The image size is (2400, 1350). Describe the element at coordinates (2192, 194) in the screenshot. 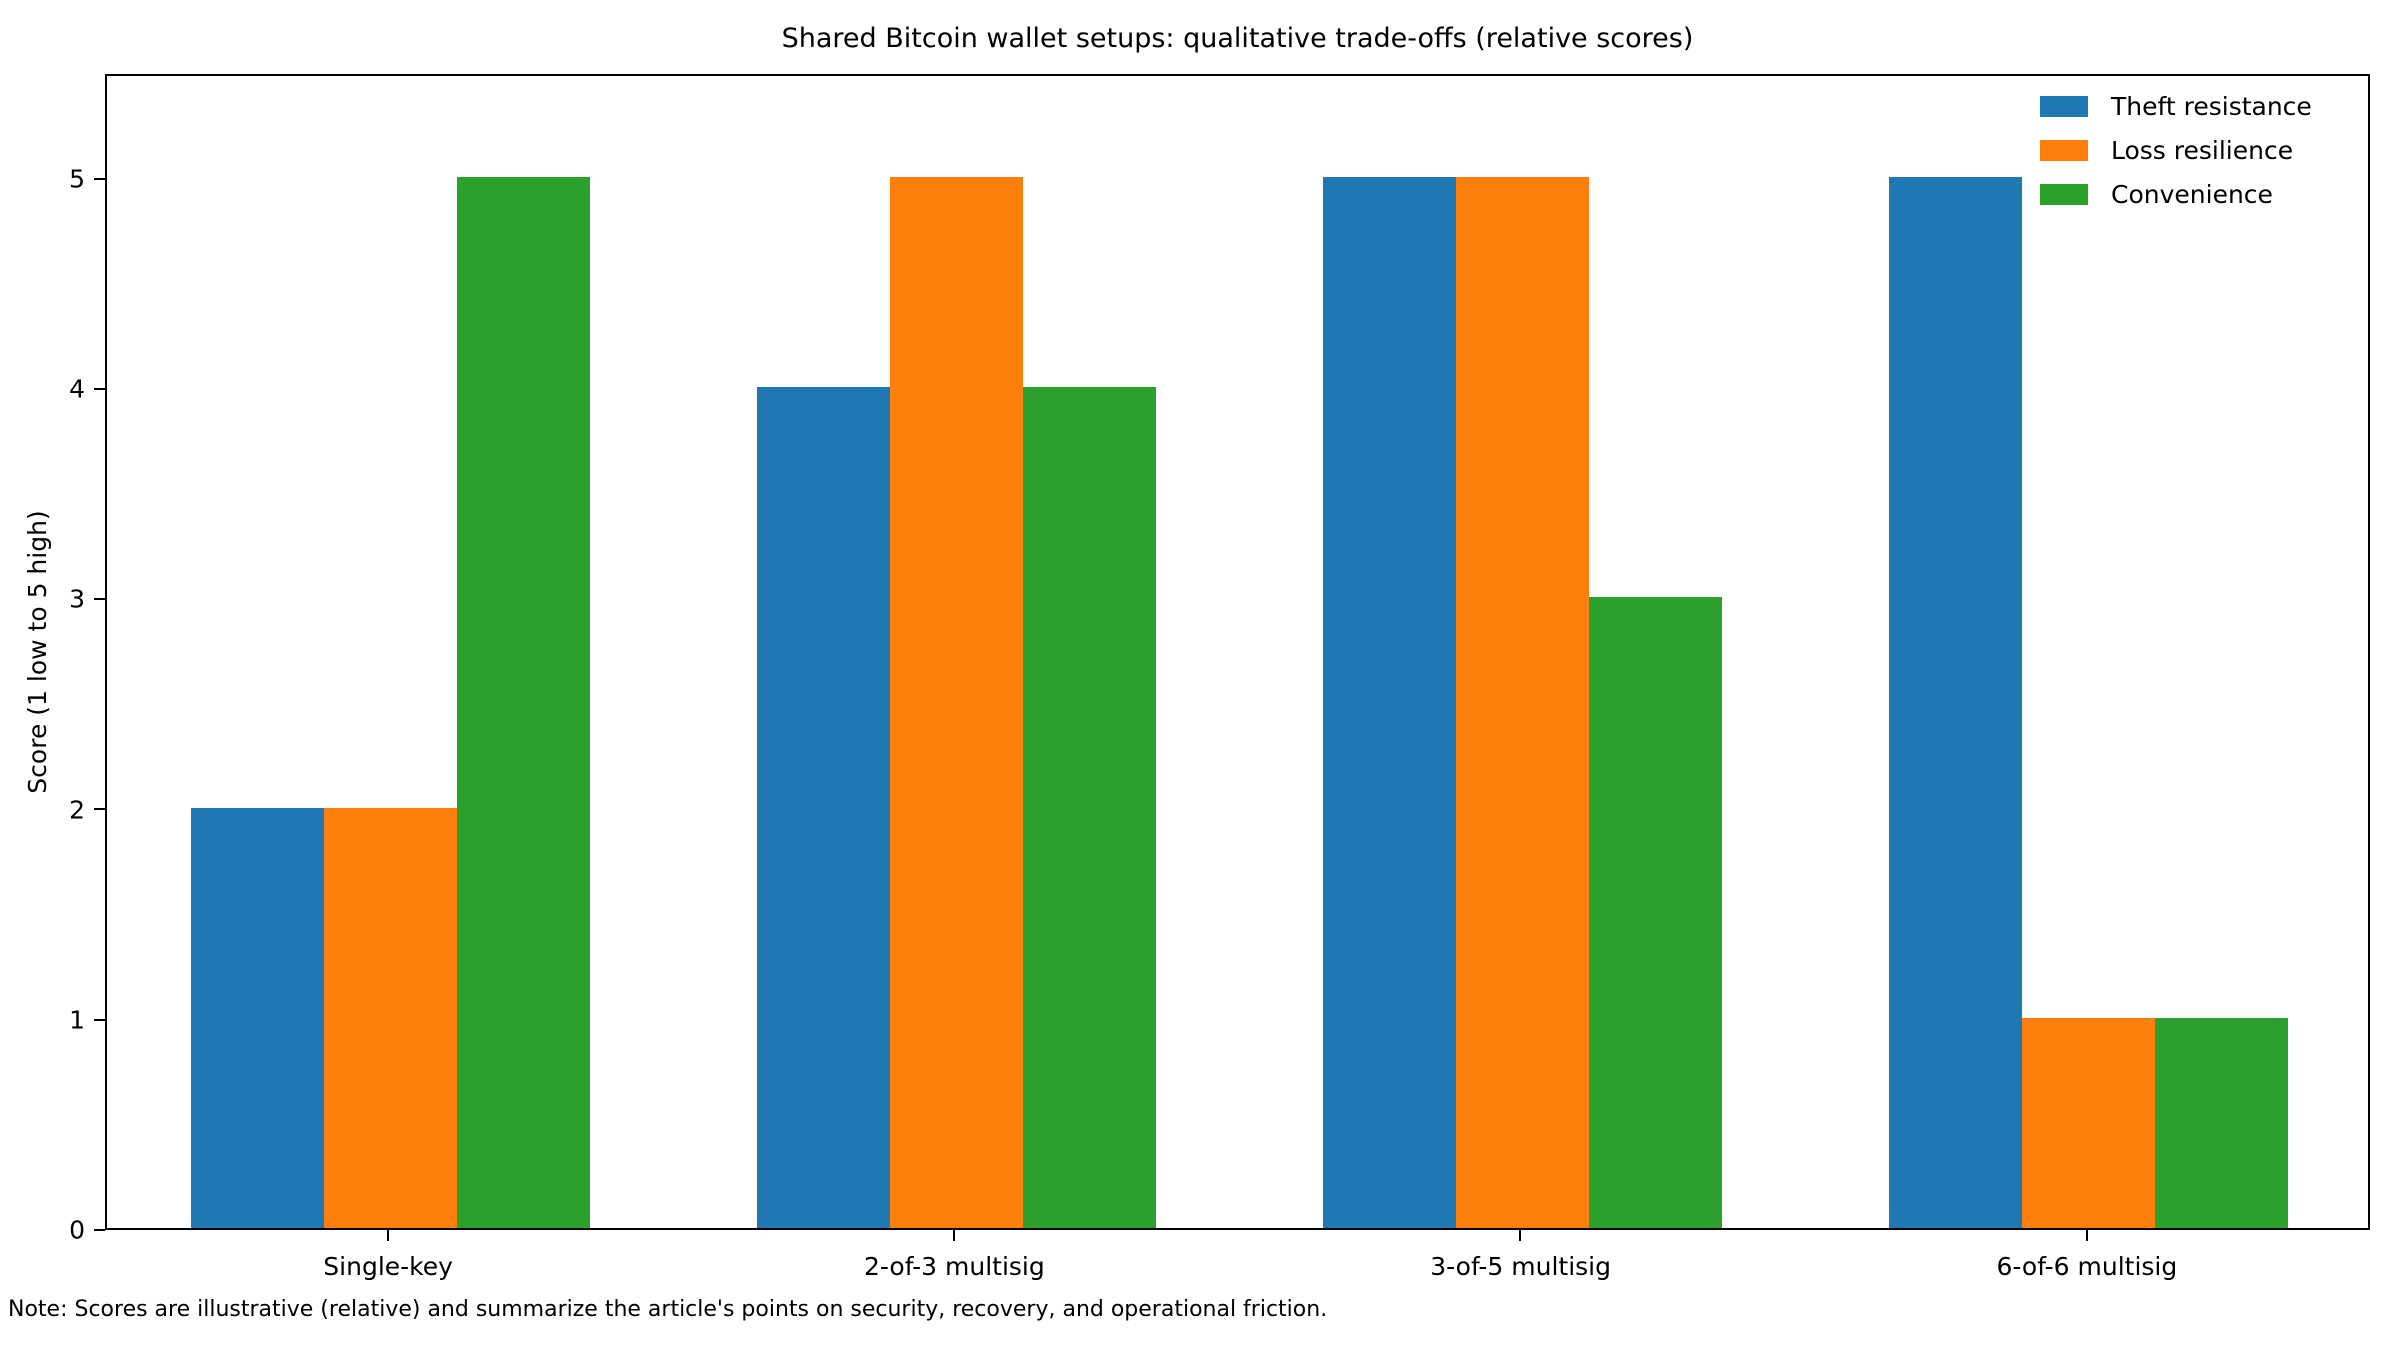

I see `legend-label: Convenience` at that location.